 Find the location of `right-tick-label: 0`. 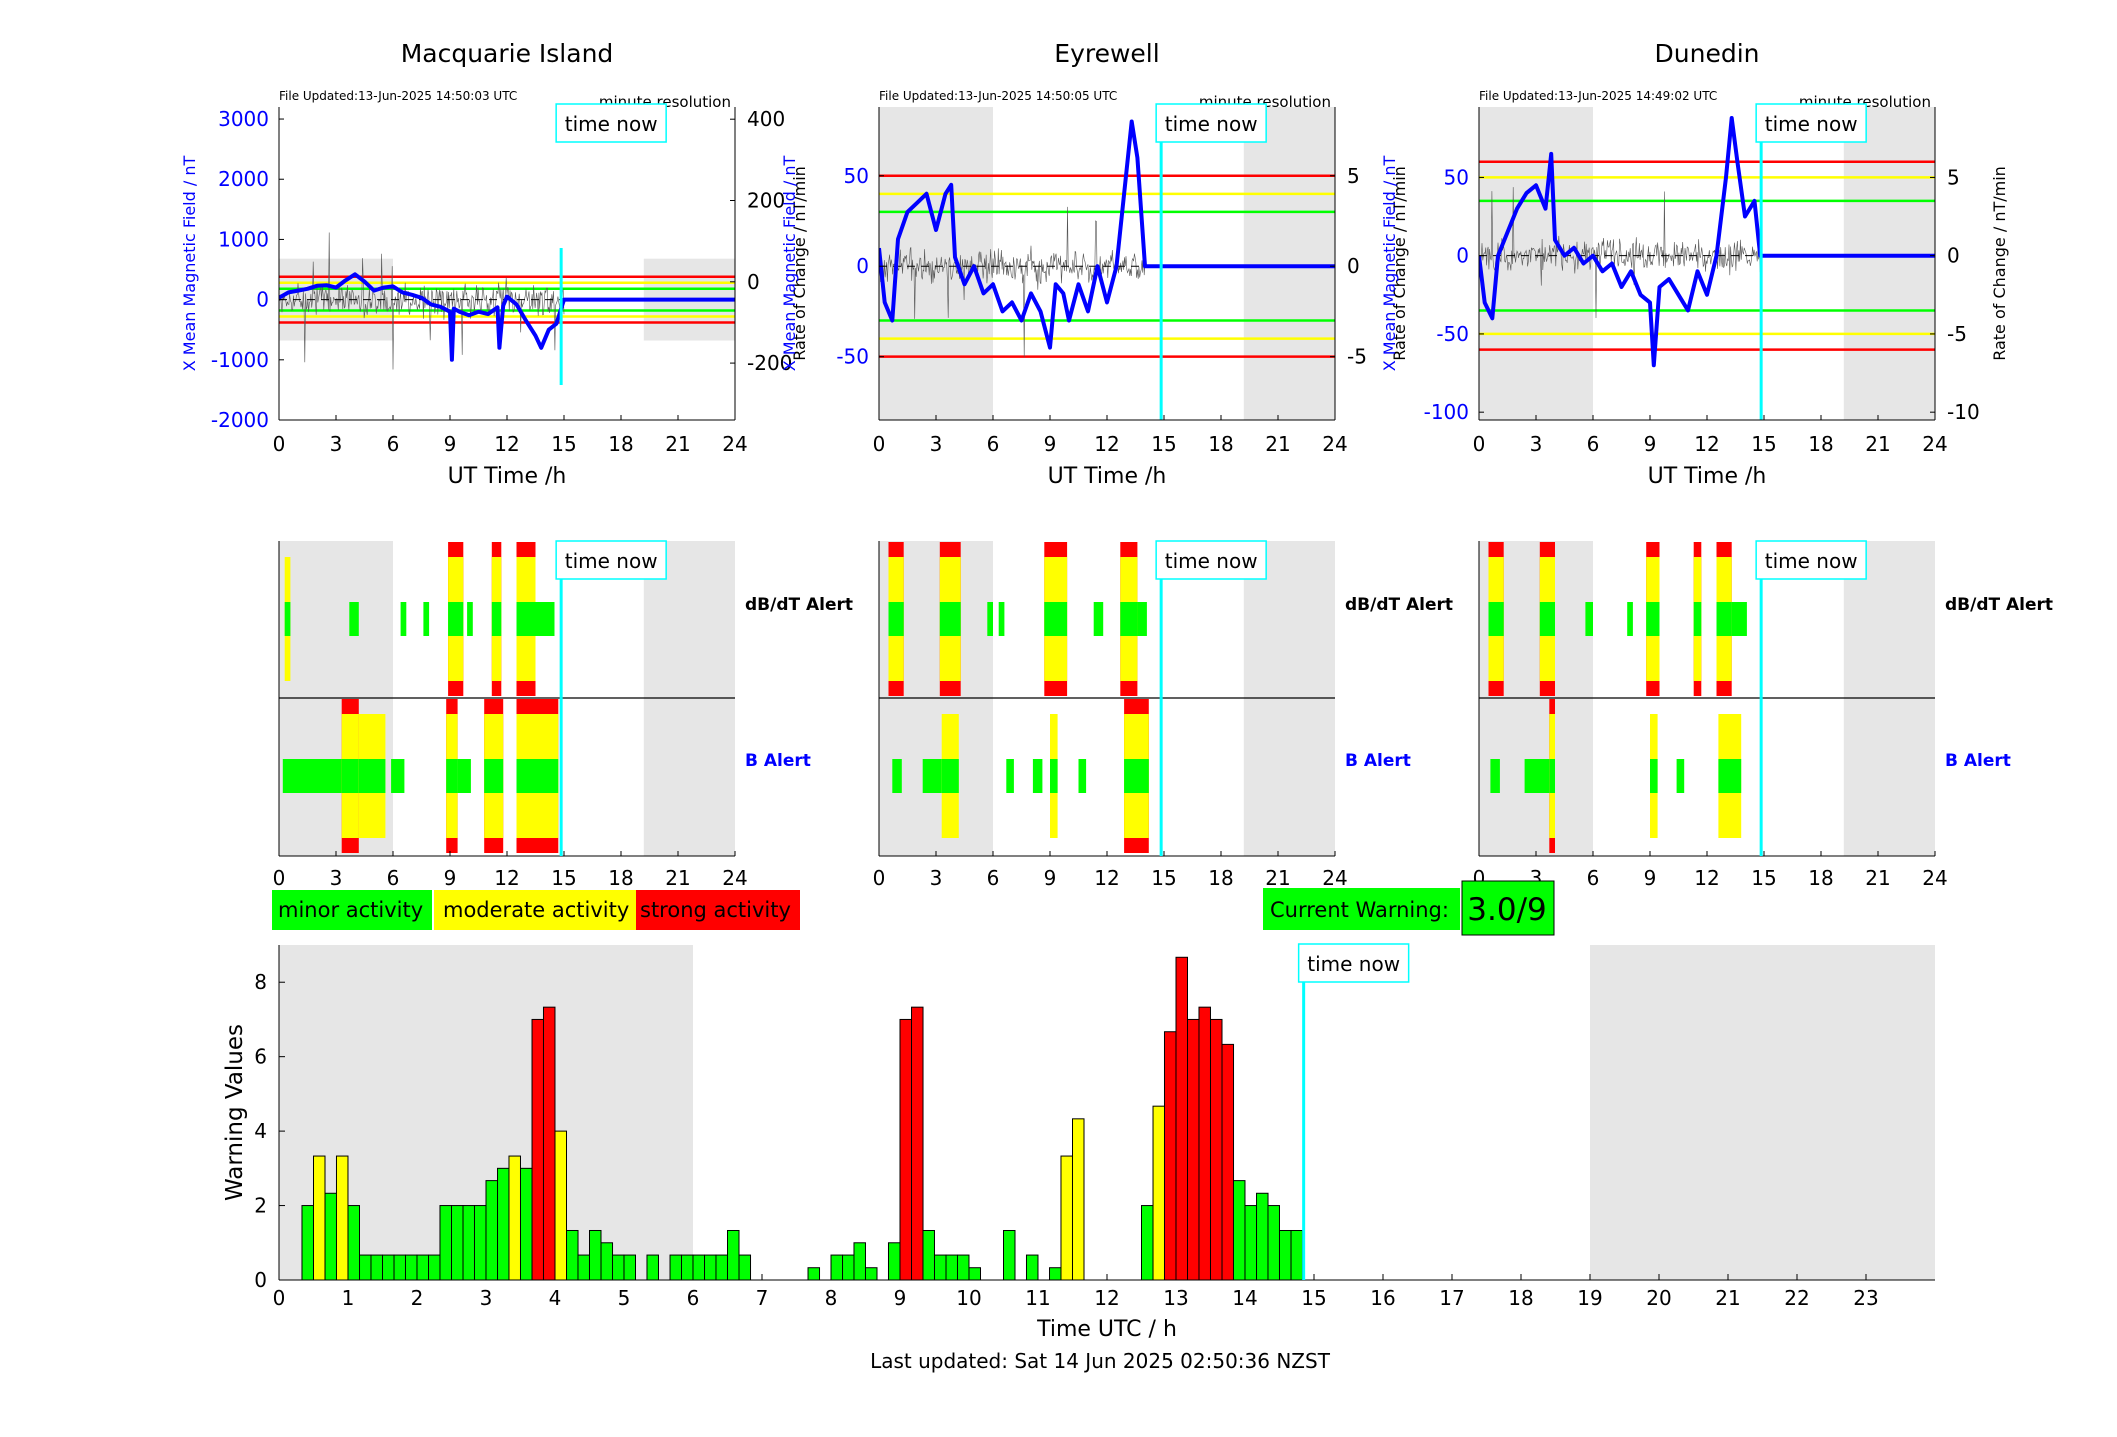

right-tick-label: 0 is located at coordinates (1953, 256).